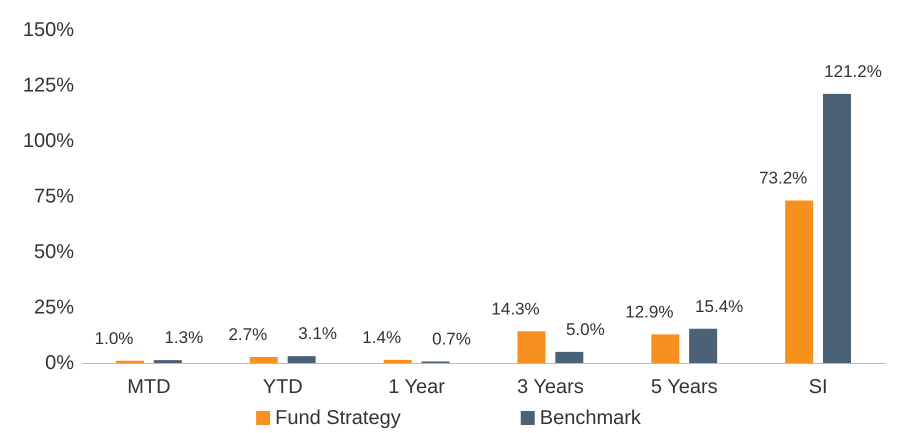 This screenshot has width=897, height=433. I want to click on x-tick-label: 3 Years, so click(550, 387).